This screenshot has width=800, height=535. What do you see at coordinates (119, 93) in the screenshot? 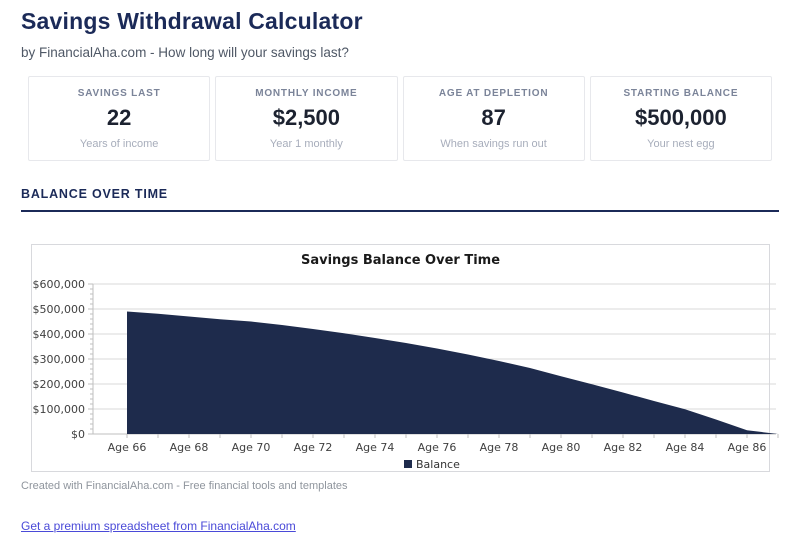
I see `stat-label: SAVINGS LAST` at bounding box center [119, 93].